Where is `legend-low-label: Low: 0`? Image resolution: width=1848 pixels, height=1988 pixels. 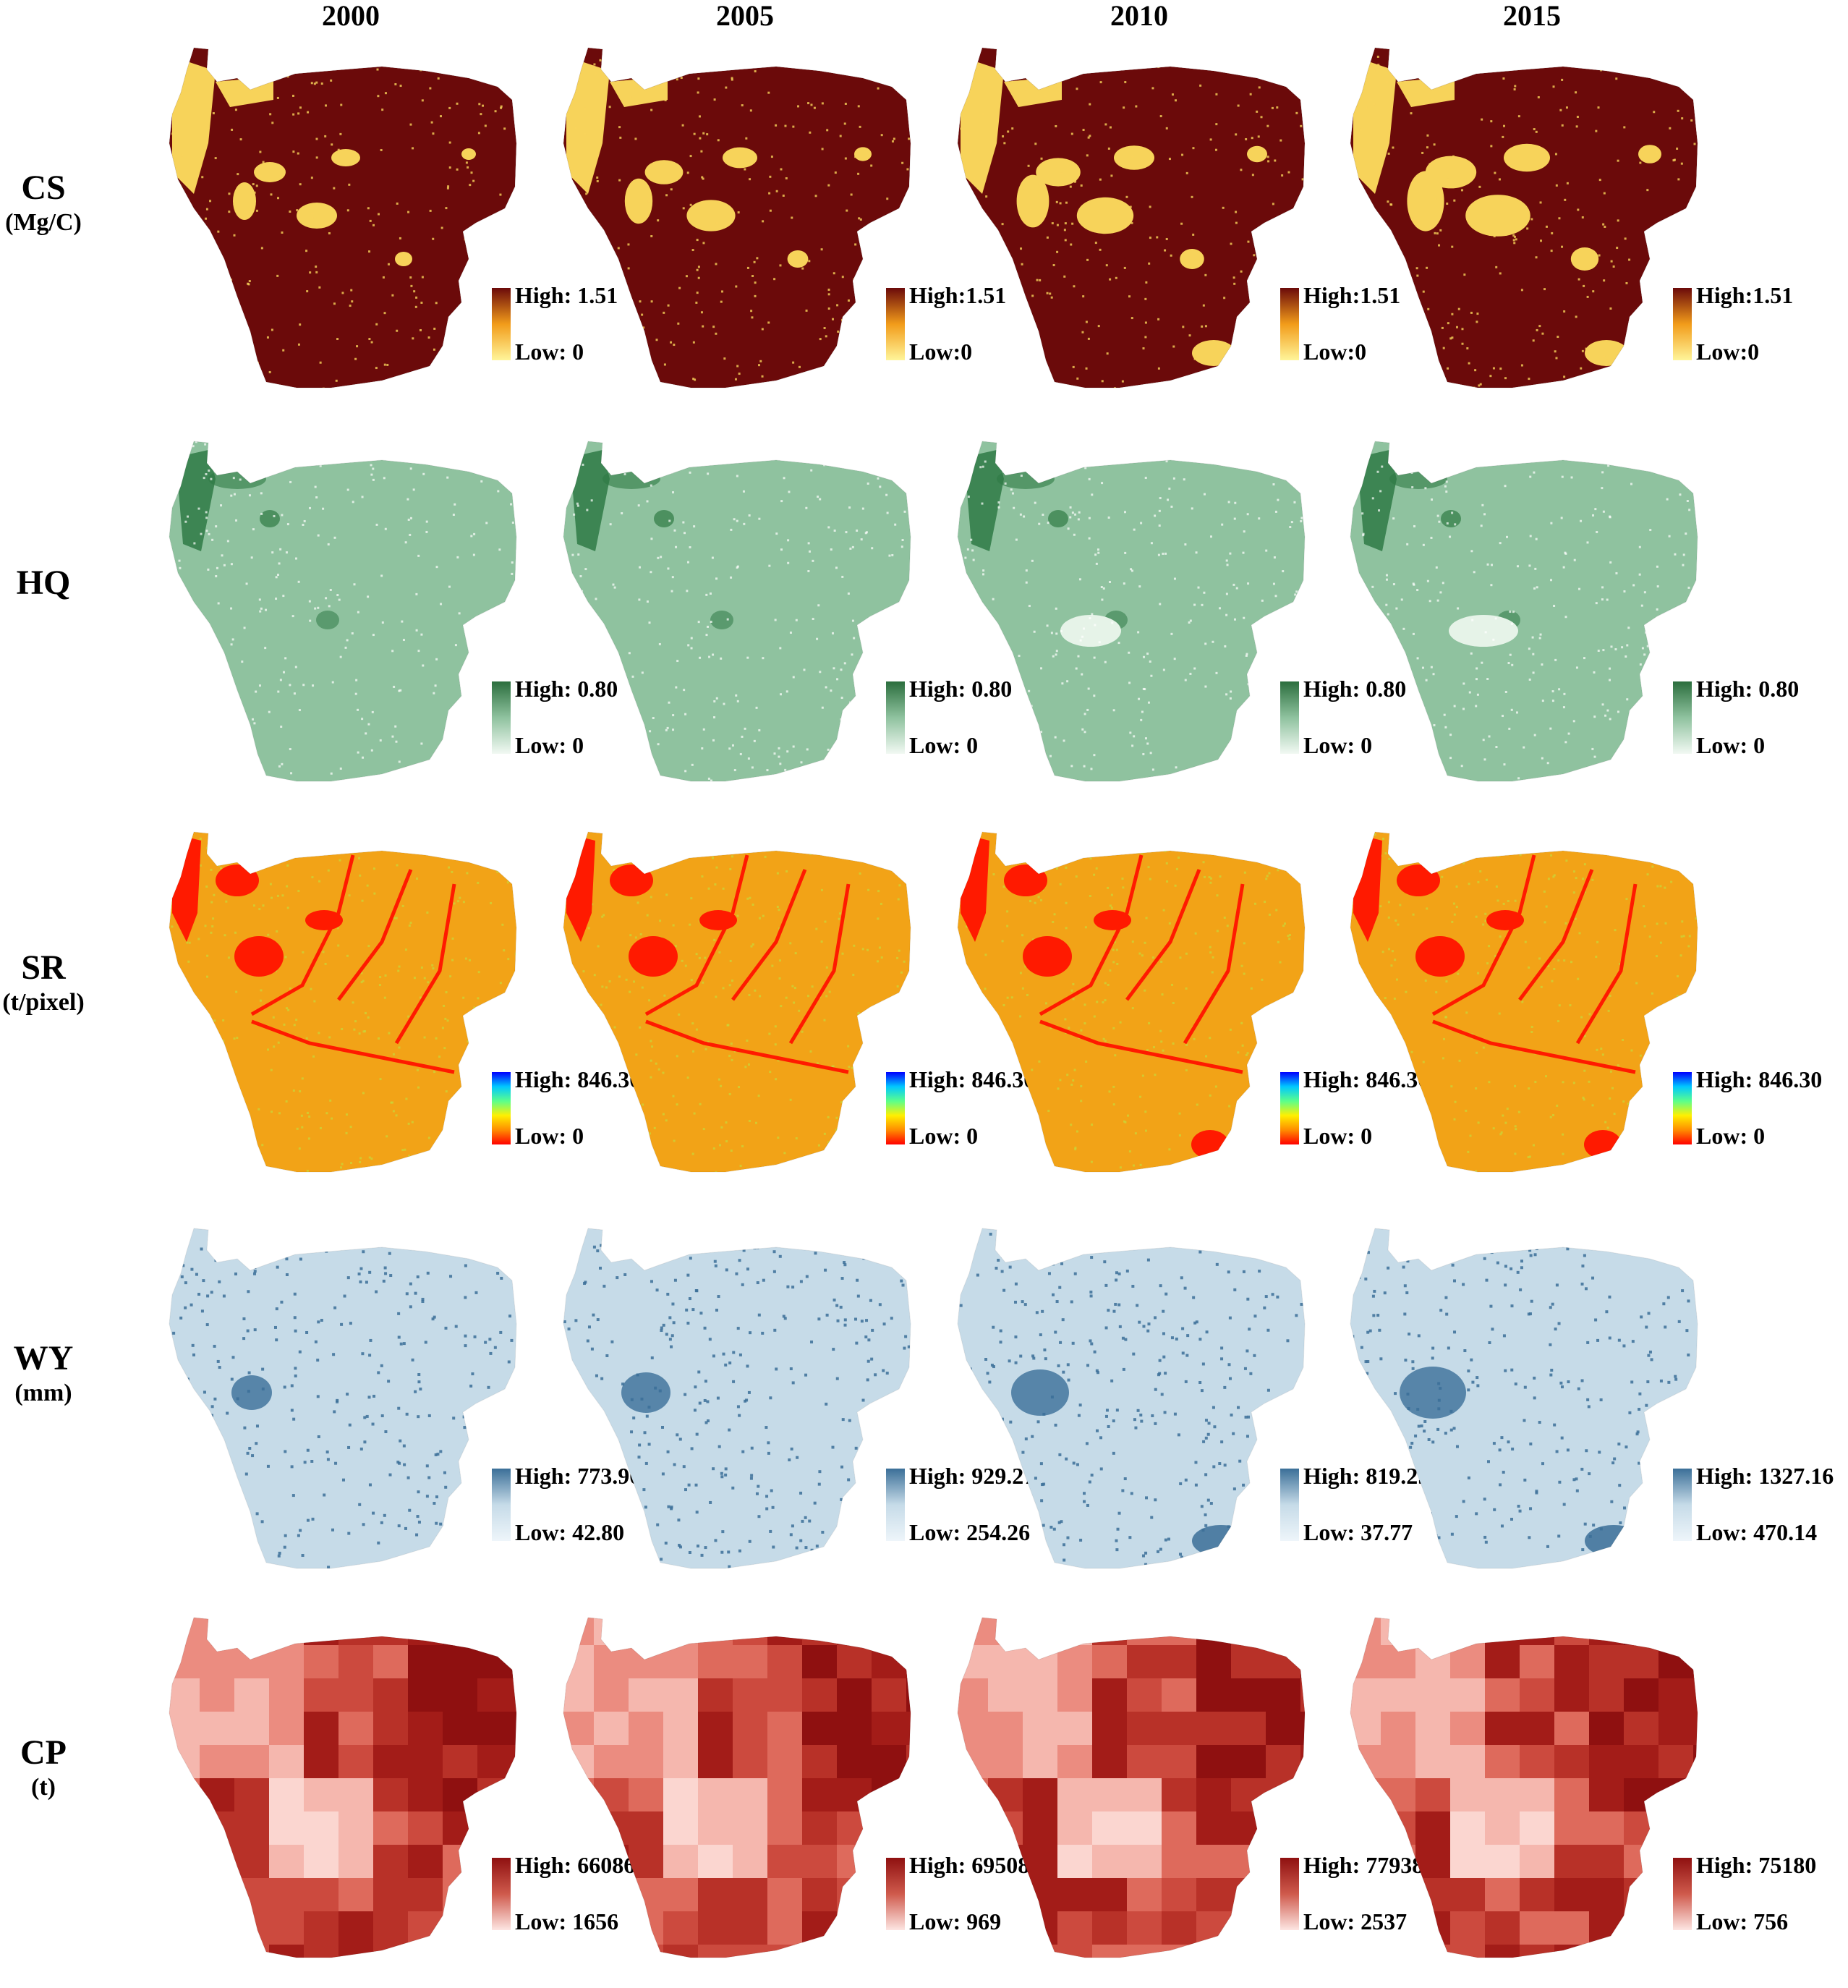
legend-low-label: Low: 0 is located at coordinates (1730, 745).